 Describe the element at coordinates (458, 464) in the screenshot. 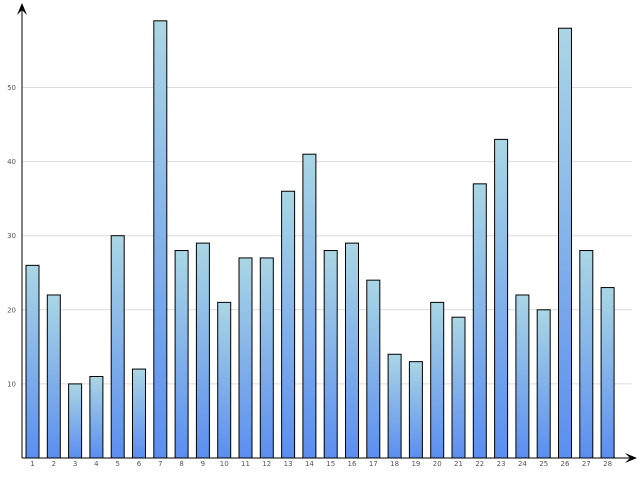

I see `x-tick-label: 21` at that location.